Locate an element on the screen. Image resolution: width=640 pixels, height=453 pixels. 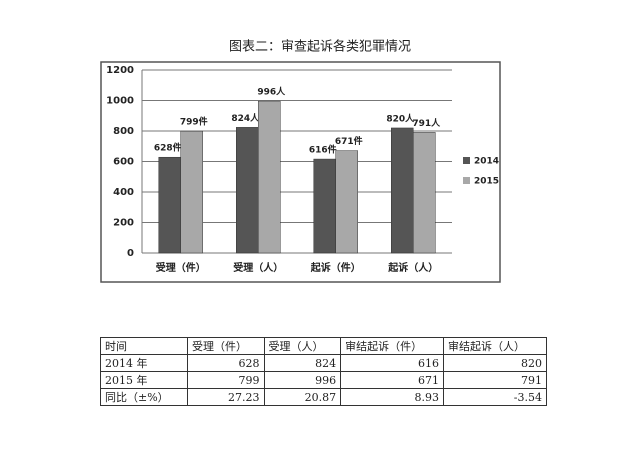
y-tick-label: 400 is located at coordinates (123, 192).